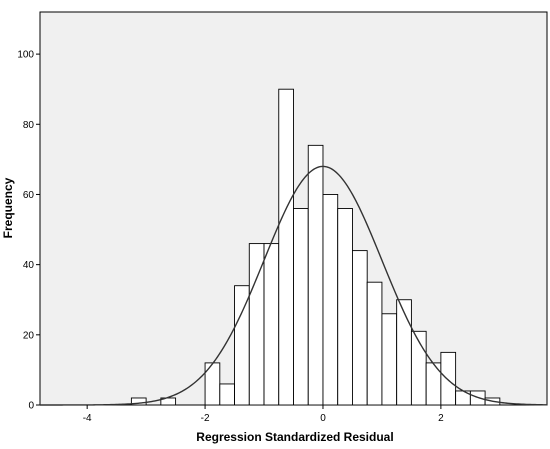 The height and width of the screenshot is (449, 550). Describe the element at coordinates (294, 437) in the screenshot. I see `x-axis-title: Regression Standardized Residual` at that location.